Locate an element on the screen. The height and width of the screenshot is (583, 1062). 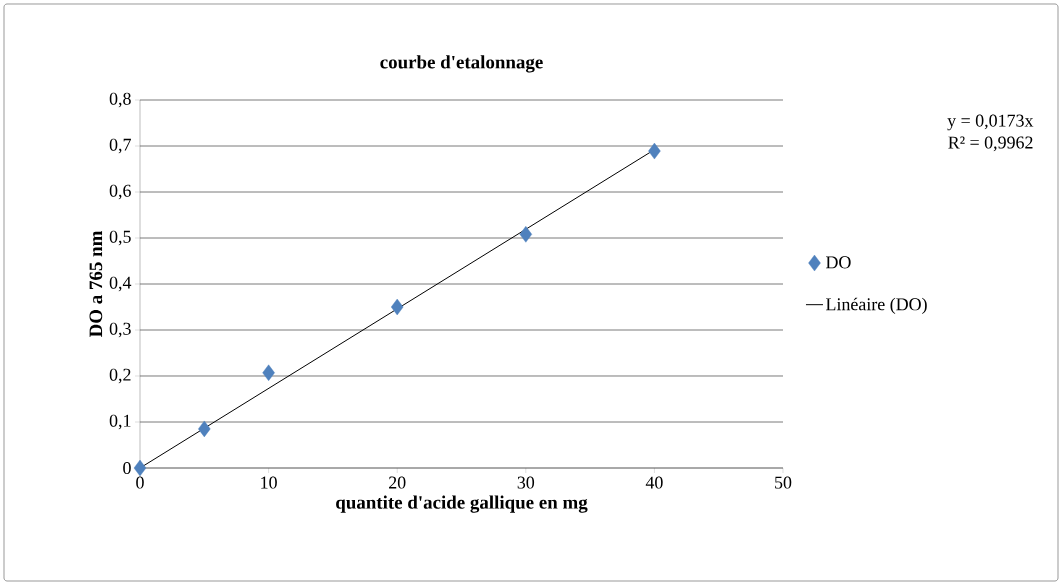
x-tick-label: 20 is located at coordinates (397, 482).